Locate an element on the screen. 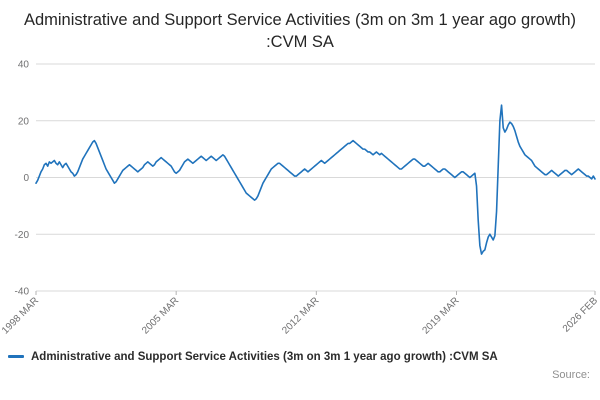 The width and height of the screenshot is (600, 400). y-tick-label: 0 is located at coordinates (26, 178).